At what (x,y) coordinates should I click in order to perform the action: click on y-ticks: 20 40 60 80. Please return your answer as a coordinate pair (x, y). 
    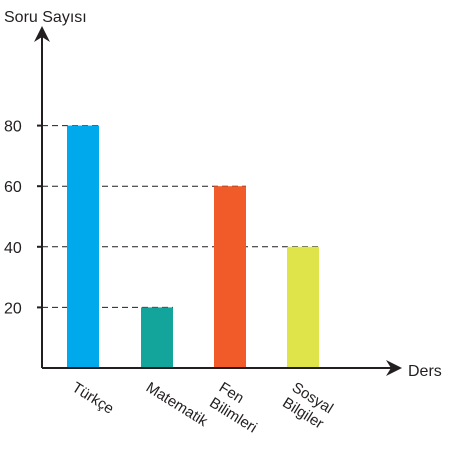
    Looking at the image, I should click on (23, 218).